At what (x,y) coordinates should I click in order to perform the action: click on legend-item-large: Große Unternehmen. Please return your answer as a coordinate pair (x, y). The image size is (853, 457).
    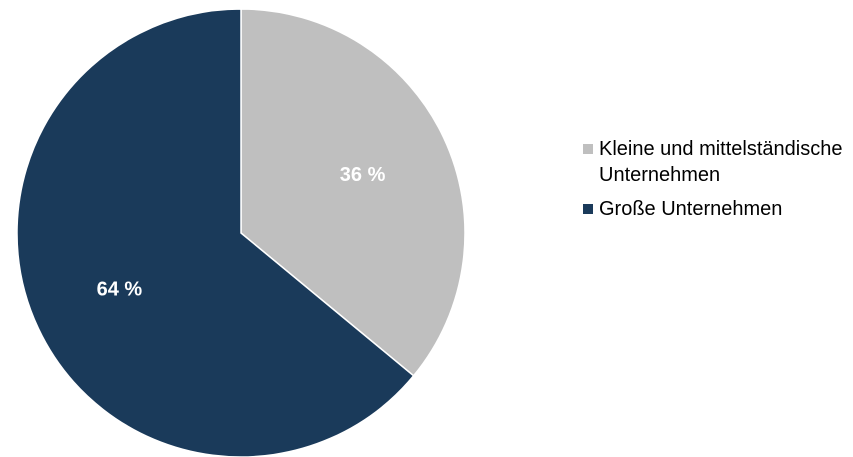
    Looking at the image, I should click on (715, 209).